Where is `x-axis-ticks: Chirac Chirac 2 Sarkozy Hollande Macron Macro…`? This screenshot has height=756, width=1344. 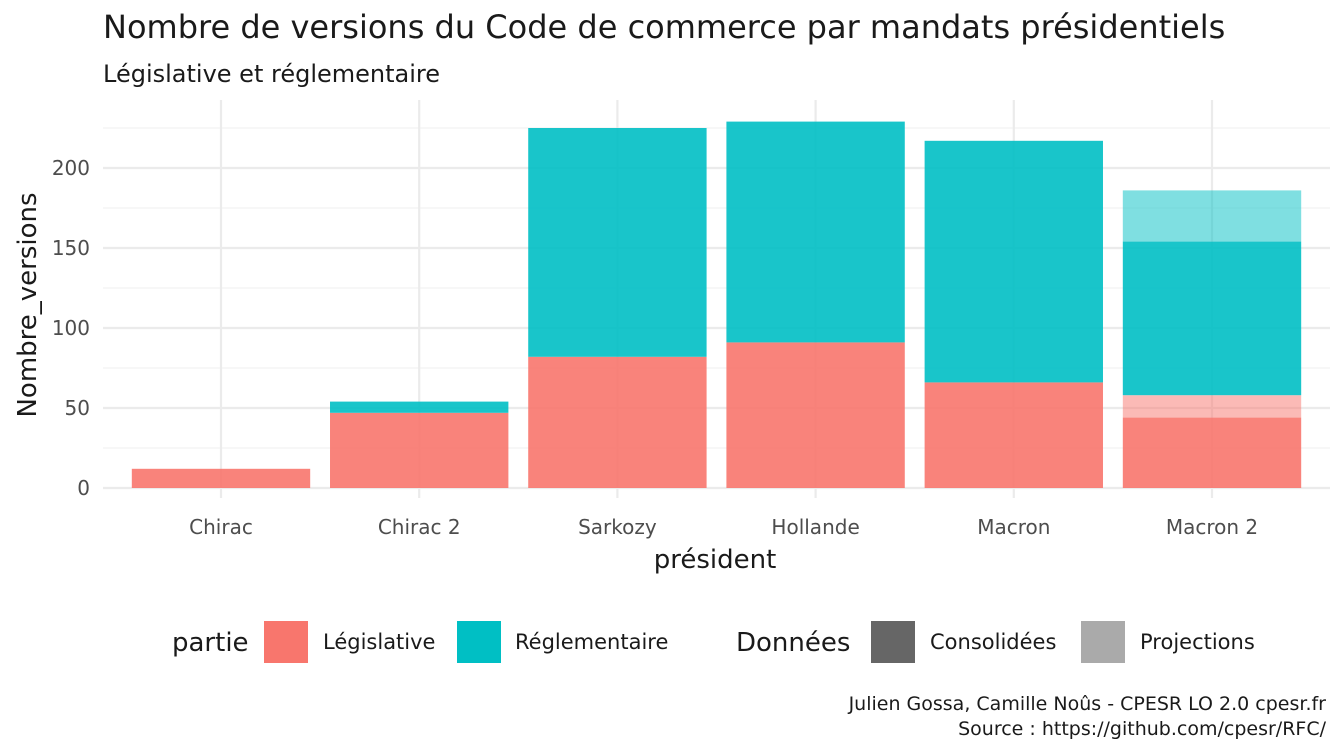
x-axis-ticks: Chirac Chirac 2 Sarkozy Hollande Macron Macro… is located at coordinates (723, 527).